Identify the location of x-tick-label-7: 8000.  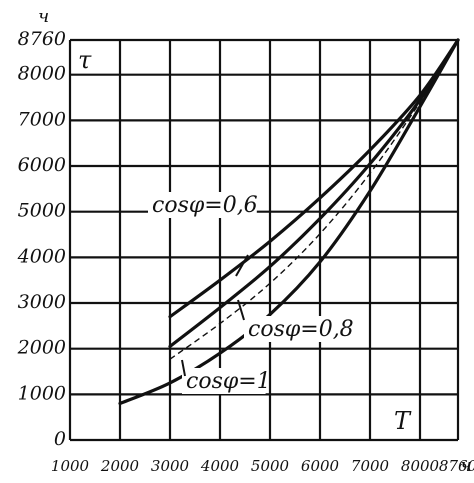
(420, 466).